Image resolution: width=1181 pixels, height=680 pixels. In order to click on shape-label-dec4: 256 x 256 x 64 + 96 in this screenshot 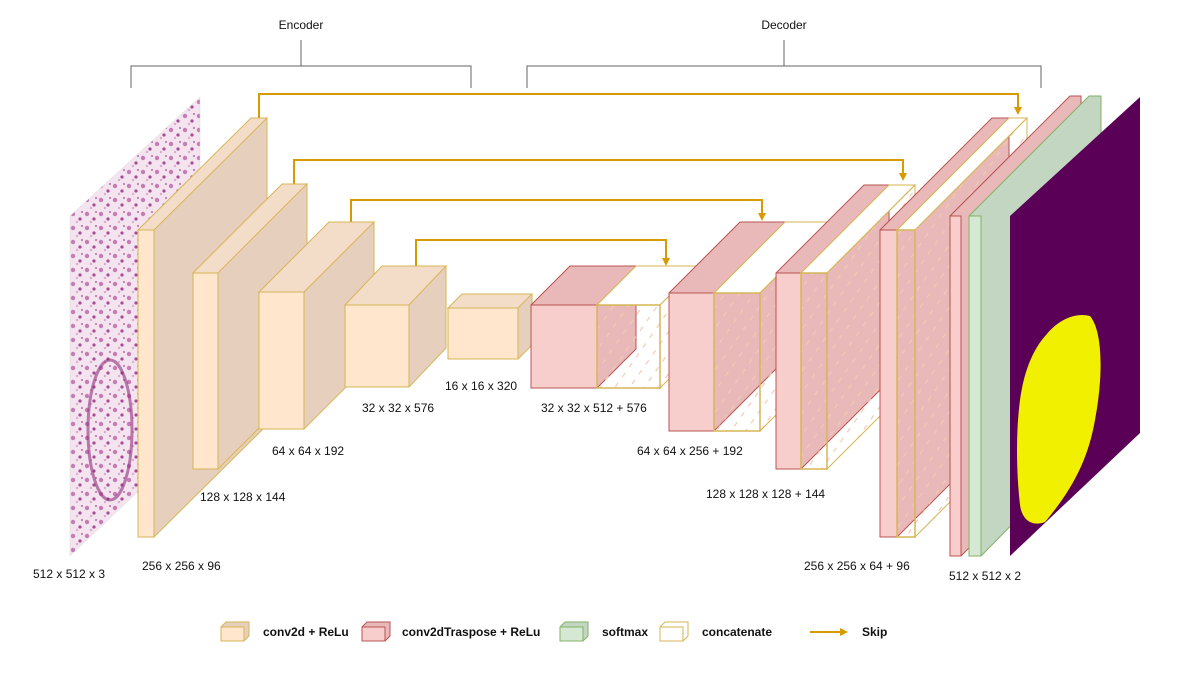, I will do `click(857, 566)`.